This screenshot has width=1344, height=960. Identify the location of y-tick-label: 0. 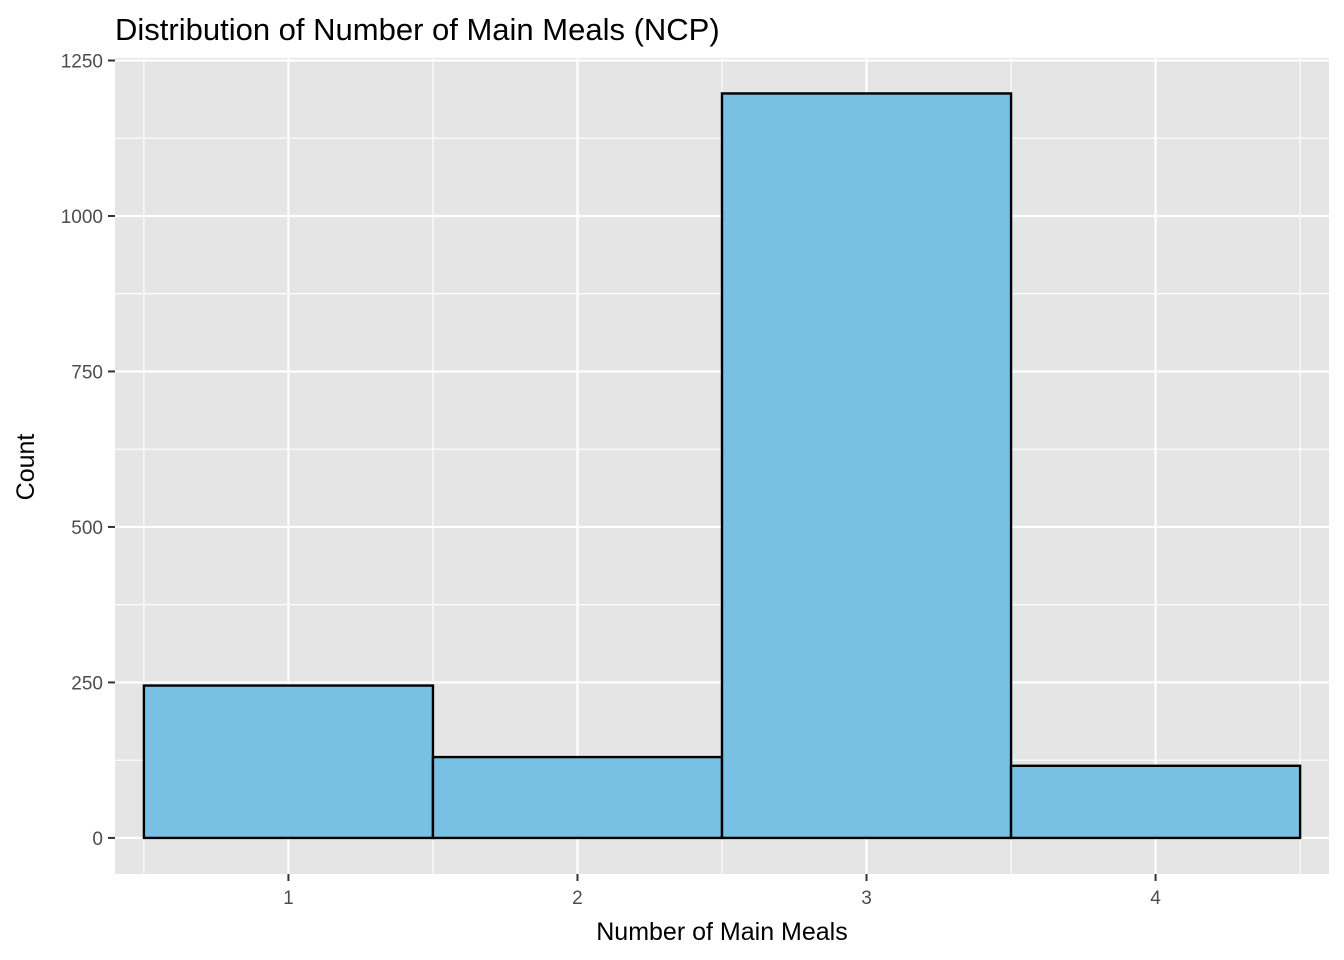
(97, 839).